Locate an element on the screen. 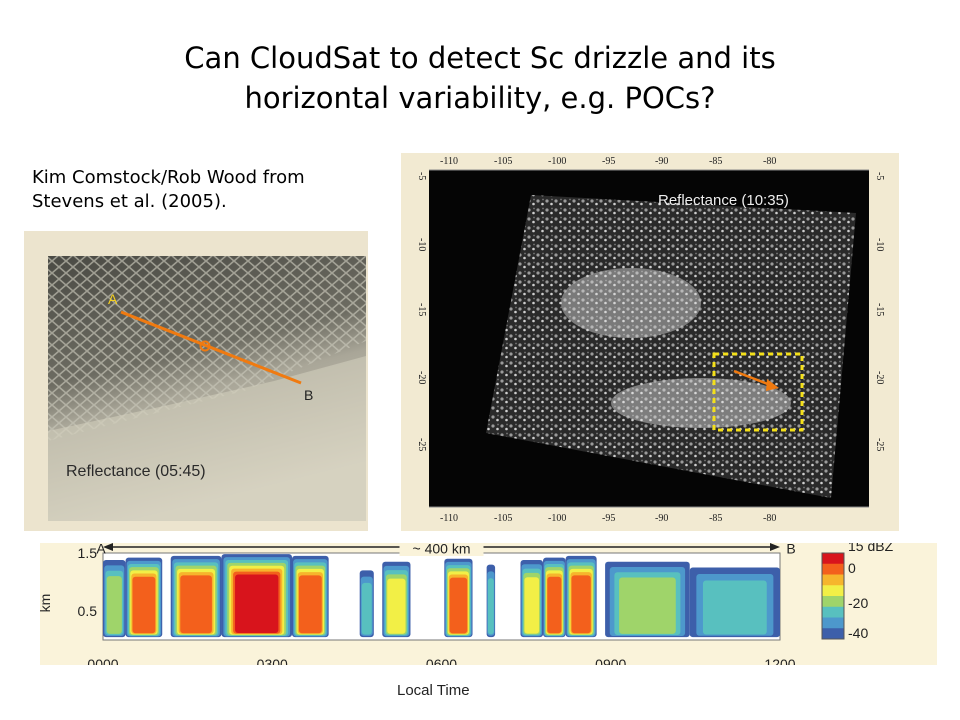 Image resolution: width=960 pixels, height=720 pixels. reflectance-0545-svg is located at coordinates (207, 388).